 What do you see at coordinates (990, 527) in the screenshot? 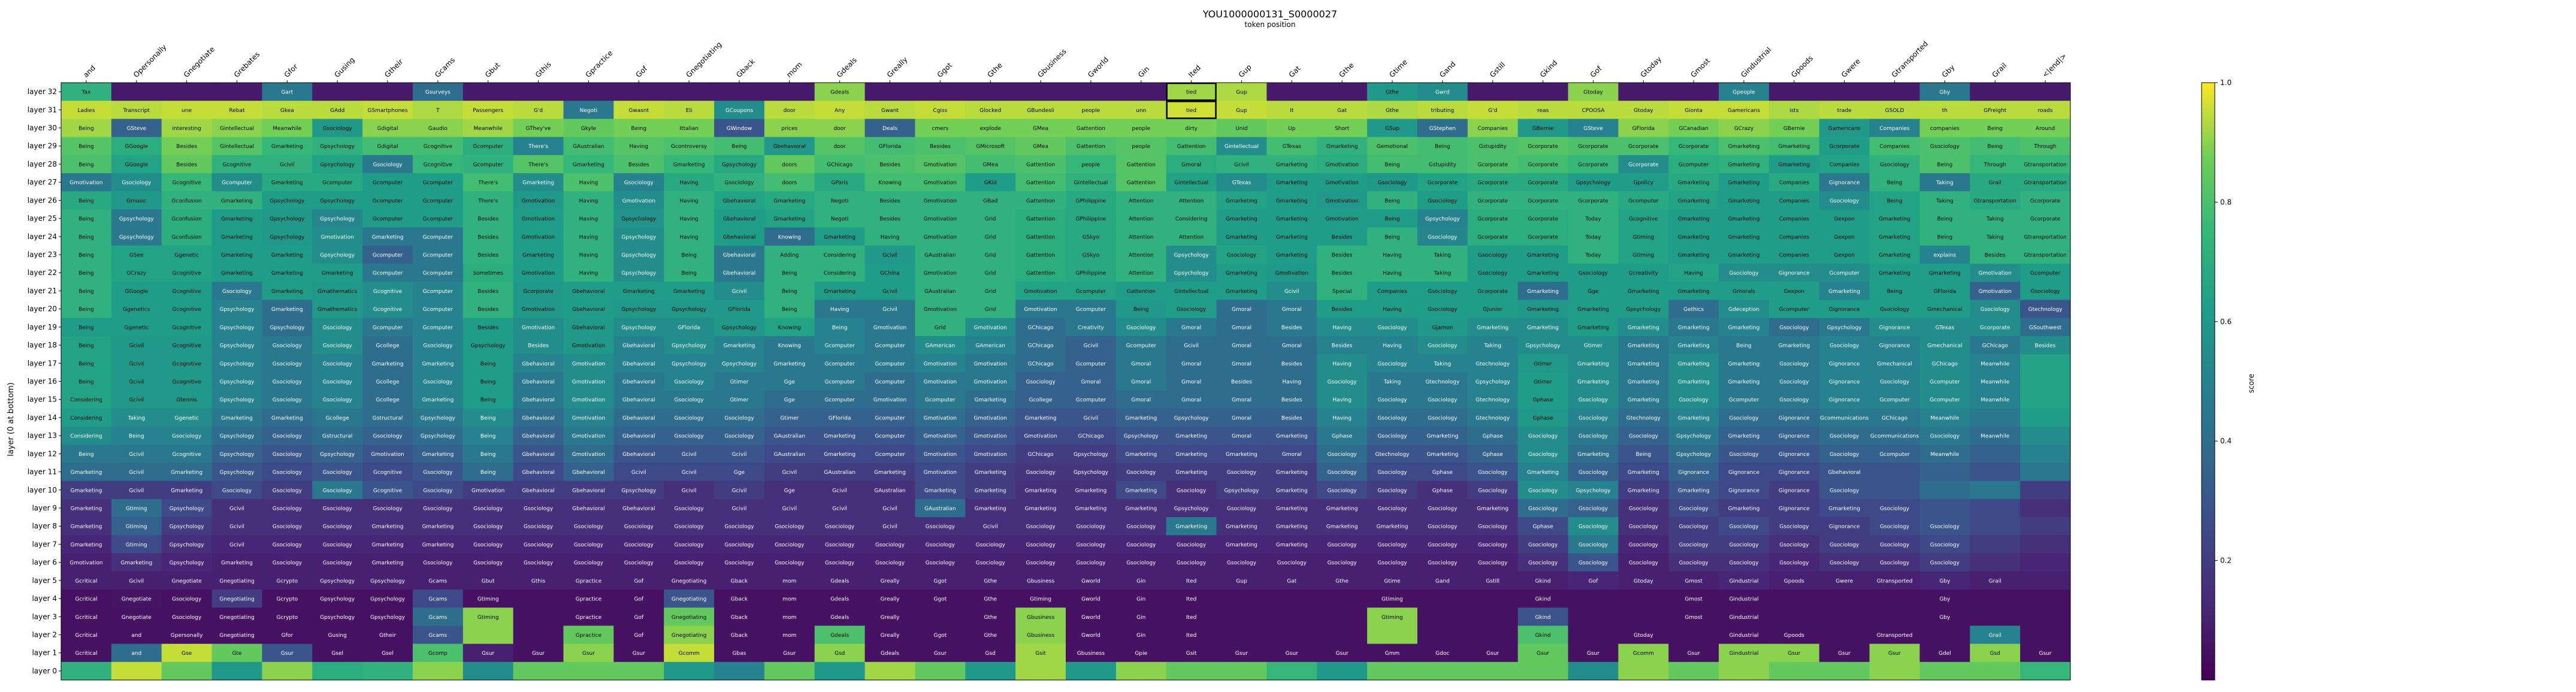
I see `cell-label: Gcivil` at bounding box center [990, 527].